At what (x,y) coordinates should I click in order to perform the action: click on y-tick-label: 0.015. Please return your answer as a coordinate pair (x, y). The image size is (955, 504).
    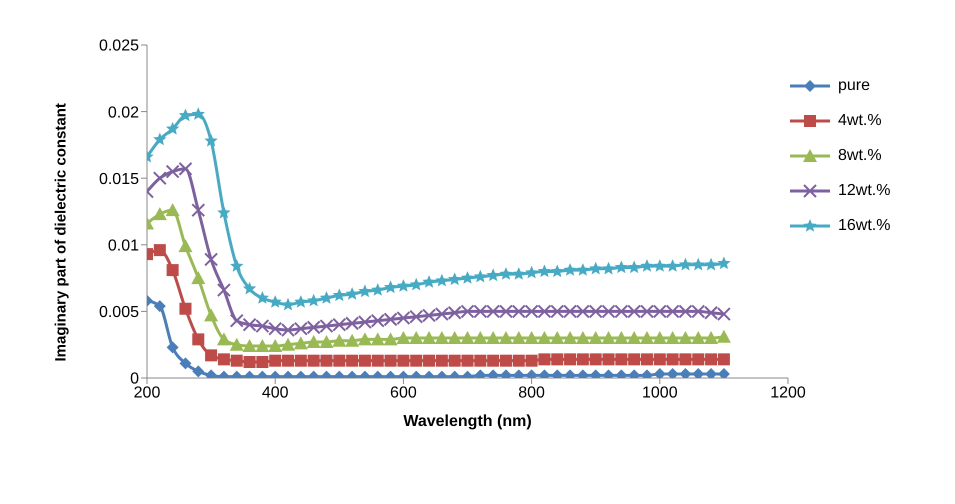
    Looking at the image, I should click on (119, 179).